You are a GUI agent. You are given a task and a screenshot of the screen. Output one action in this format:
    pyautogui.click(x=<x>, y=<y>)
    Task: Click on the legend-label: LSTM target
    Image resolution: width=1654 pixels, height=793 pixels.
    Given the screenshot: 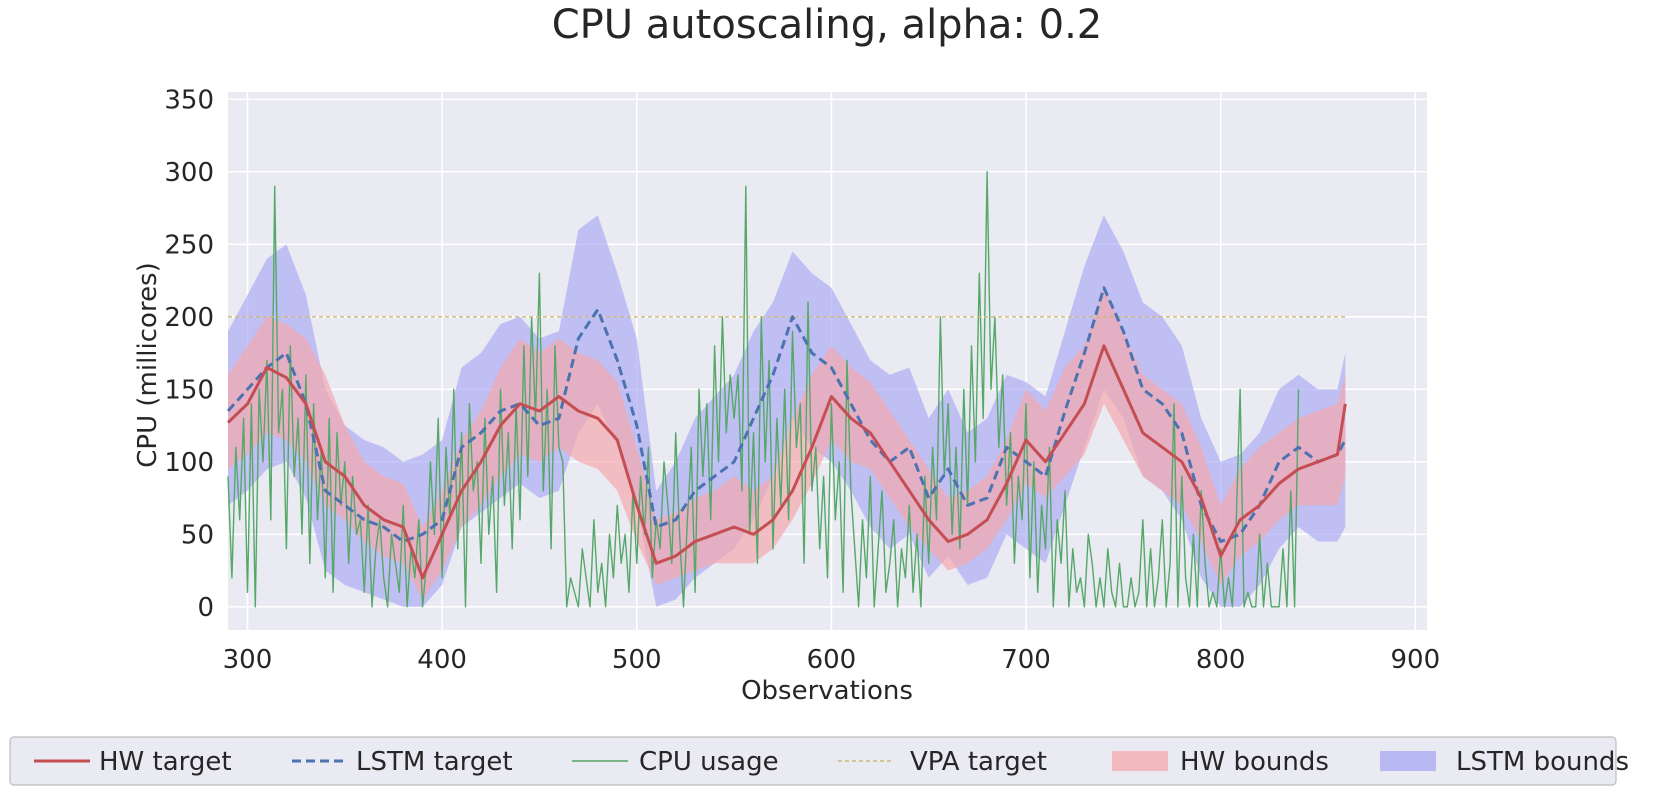 What is the action you would take?
    pyautogui.click(x=434, y=762)
    